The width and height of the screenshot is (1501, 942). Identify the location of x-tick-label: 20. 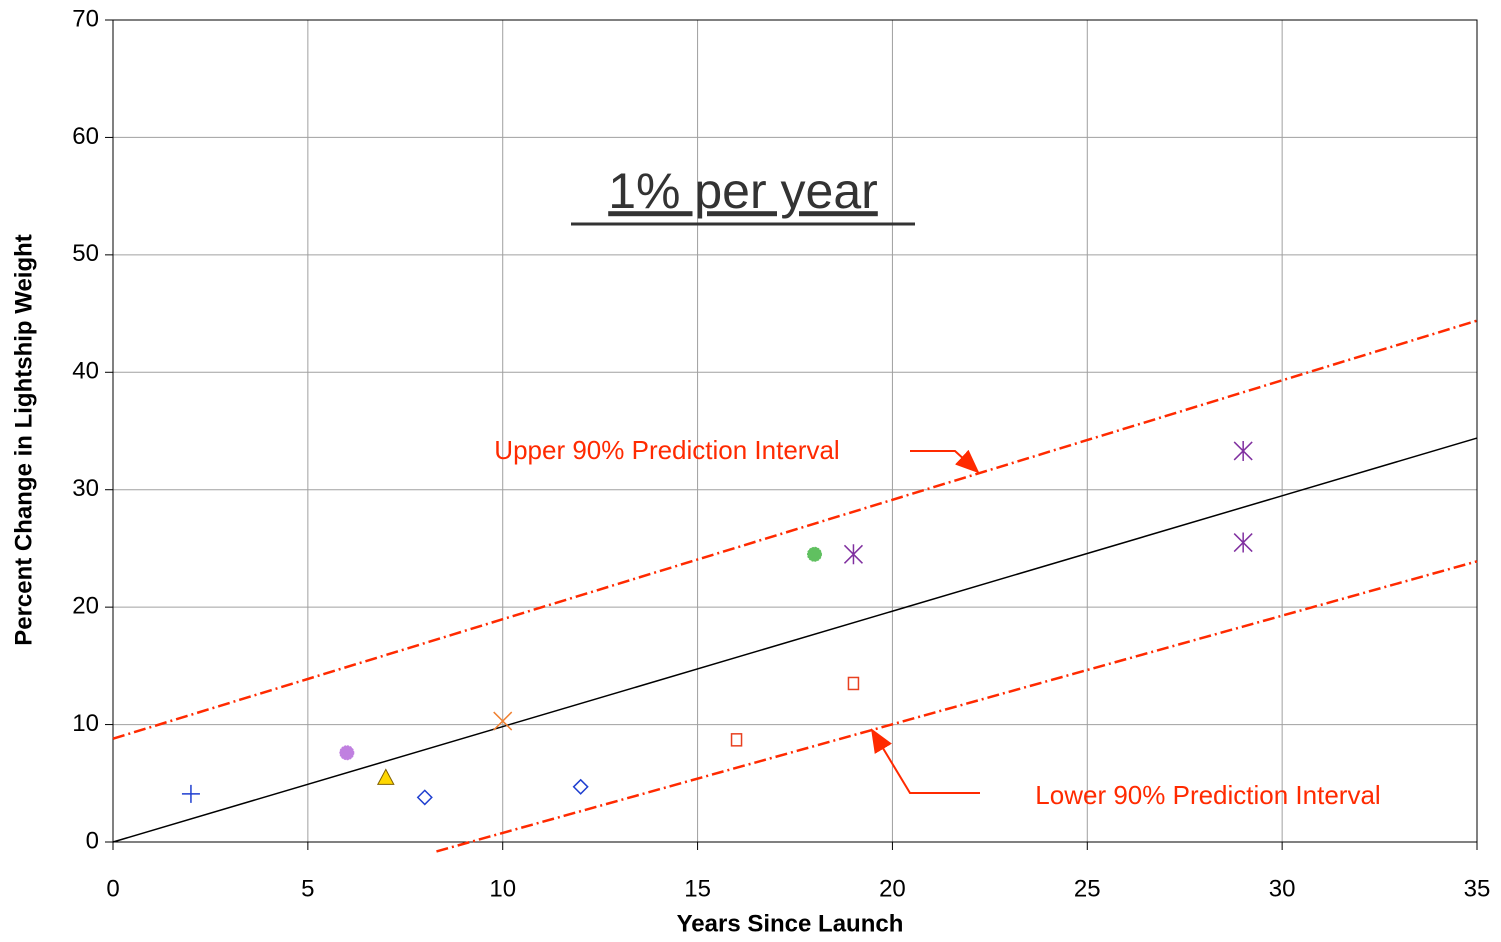
(892, 888).